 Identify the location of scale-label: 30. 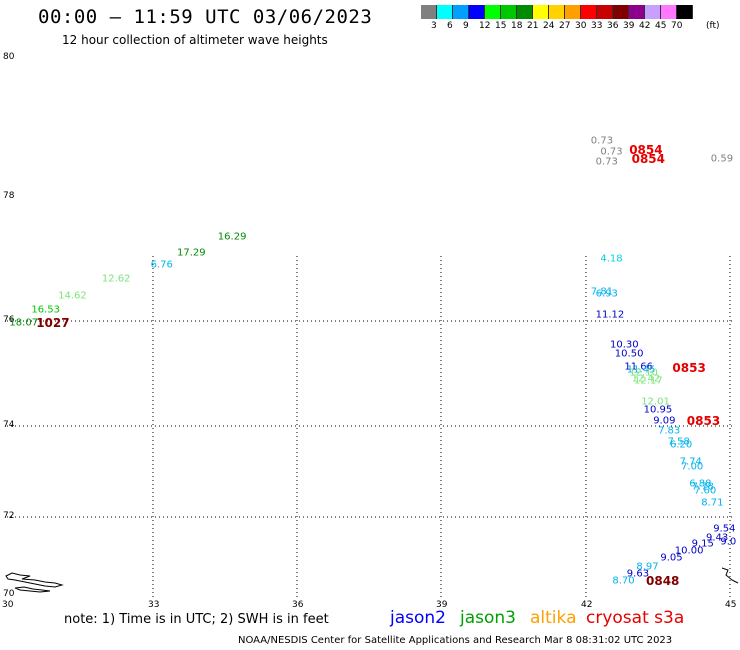
(581, 26).